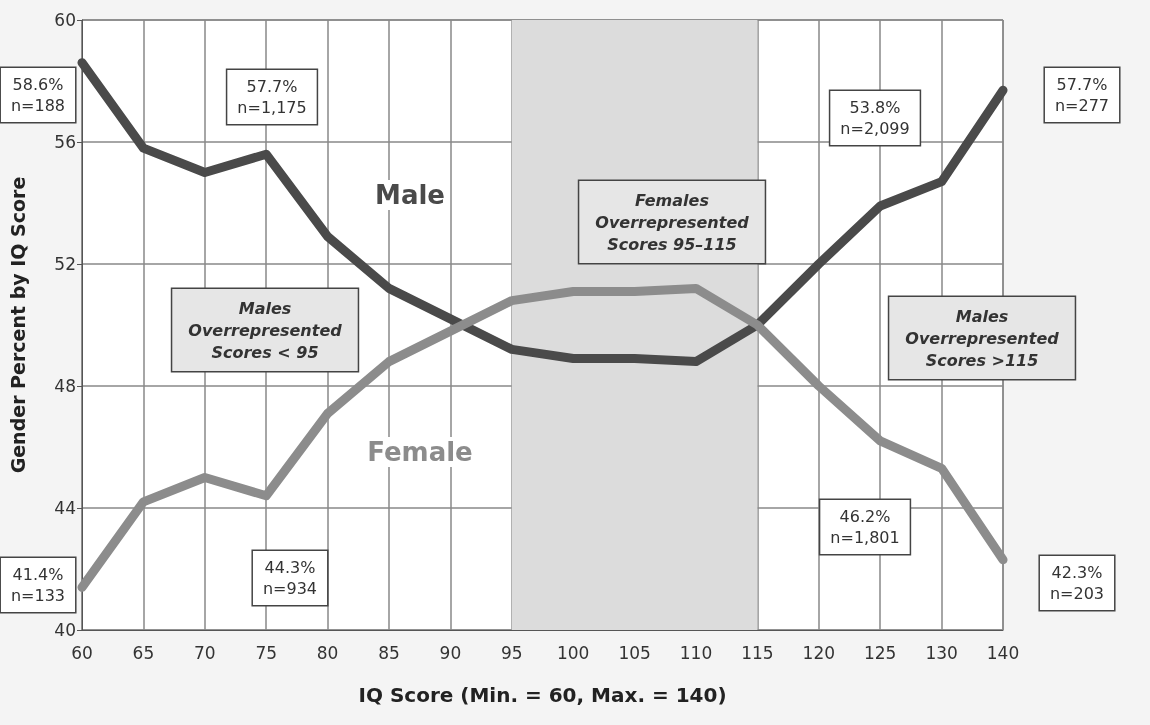 The width and height of the screenshot is (1150, 725). Describe the element at coordinates (265, 330) in the screenshot. I see `annotation: Males Overrepresented Scores < 95` at that location.